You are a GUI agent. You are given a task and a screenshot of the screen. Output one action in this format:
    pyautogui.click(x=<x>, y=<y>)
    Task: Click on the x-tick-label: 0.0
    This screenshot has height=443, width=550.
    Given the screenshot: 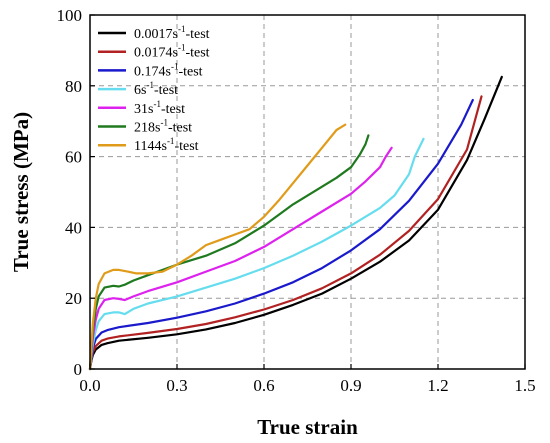 What is the action you would take?
    pyautogui.click(x=89, y=385)
    